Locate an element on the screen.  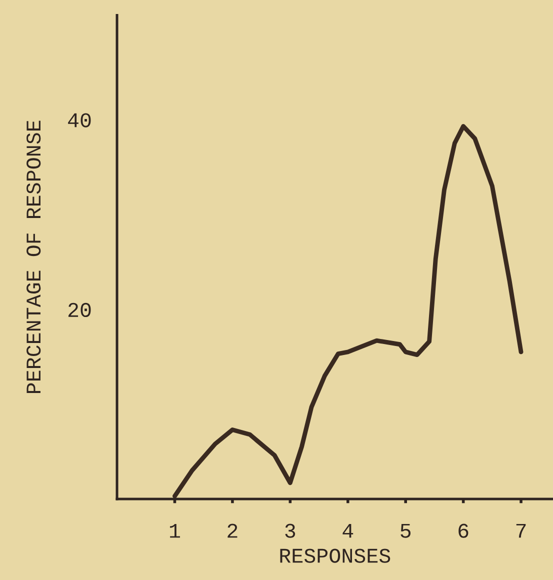
y-tick-label: 40 is located at coordinates (79, 120).